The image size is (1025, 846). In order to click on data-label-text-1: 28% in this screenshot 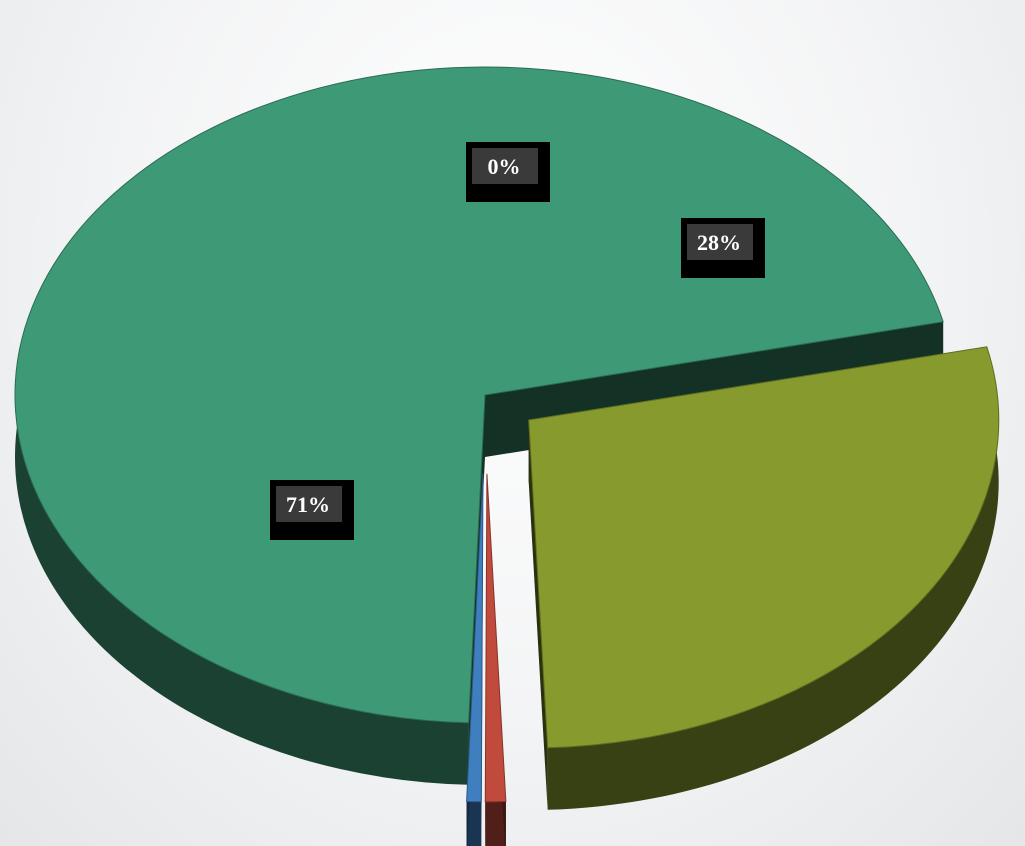, I will do `click(719, 242)`.